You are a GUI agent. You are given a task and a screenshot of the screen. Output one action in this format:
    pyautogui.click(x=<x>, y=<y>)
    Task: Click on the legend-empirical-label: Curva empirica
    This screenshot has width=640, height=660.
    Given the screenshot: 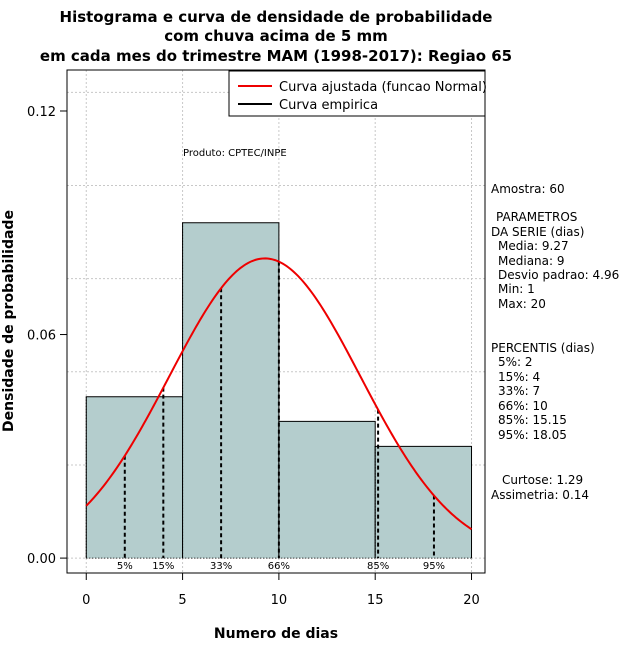 What is the action you would take?
    pyautogui.click(x=328, y=105)
    